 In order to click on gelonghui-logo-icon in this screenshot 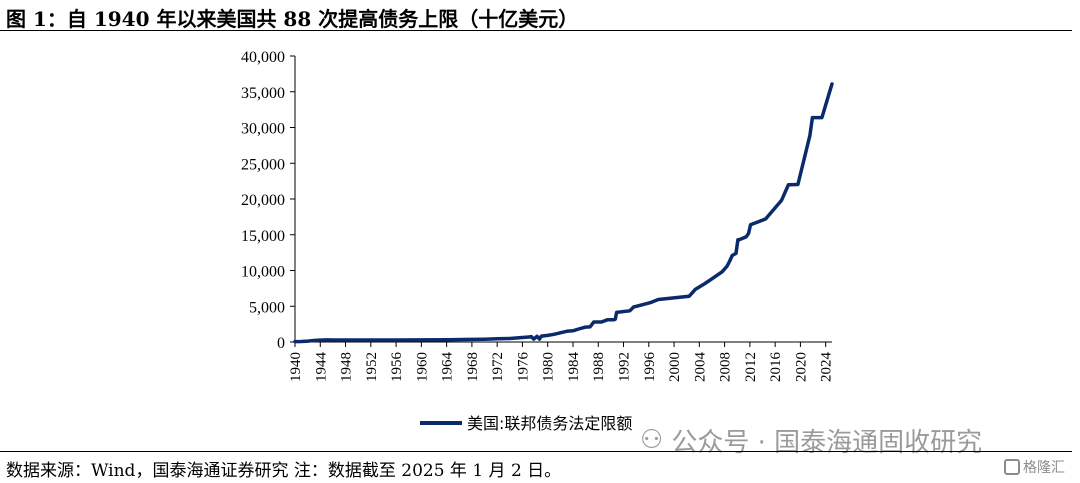, I will do `click(1012, 467)`.